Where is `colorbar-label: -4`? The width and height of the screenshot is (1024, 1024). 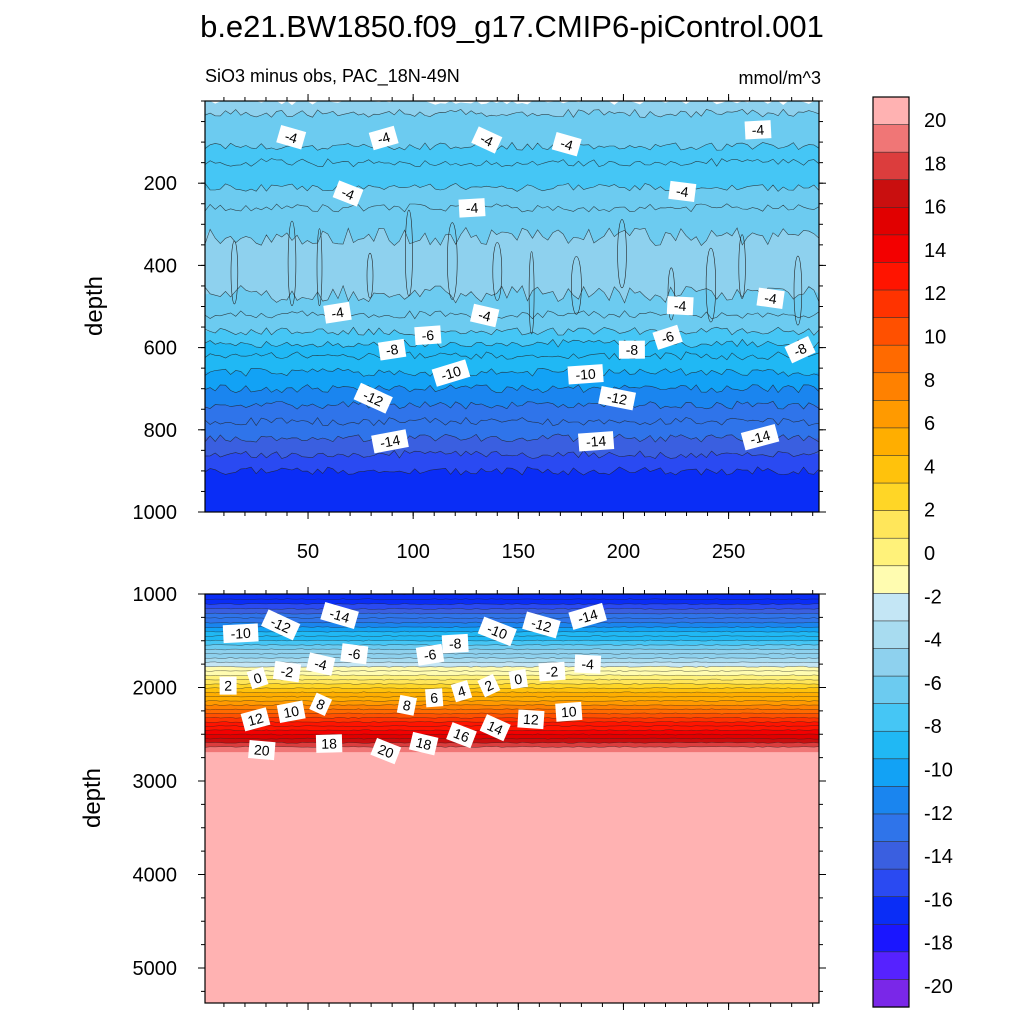
colorbar-label: -4 is located at coordinates (933, 641).